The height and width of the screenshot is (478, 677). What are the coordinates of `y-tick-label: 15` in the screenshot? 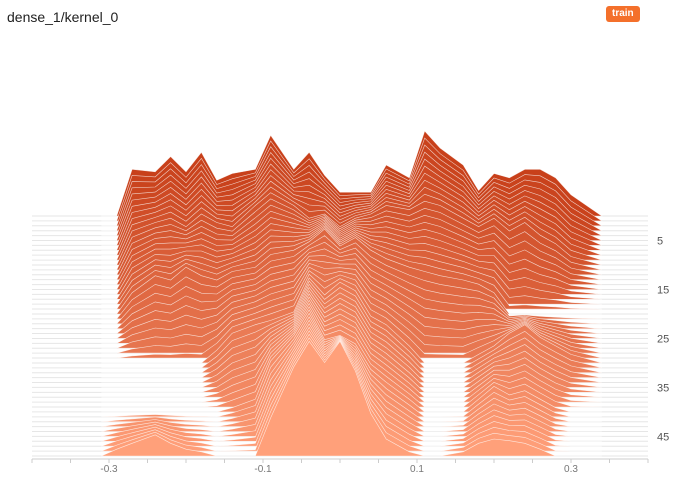 It's located at (663, 290).